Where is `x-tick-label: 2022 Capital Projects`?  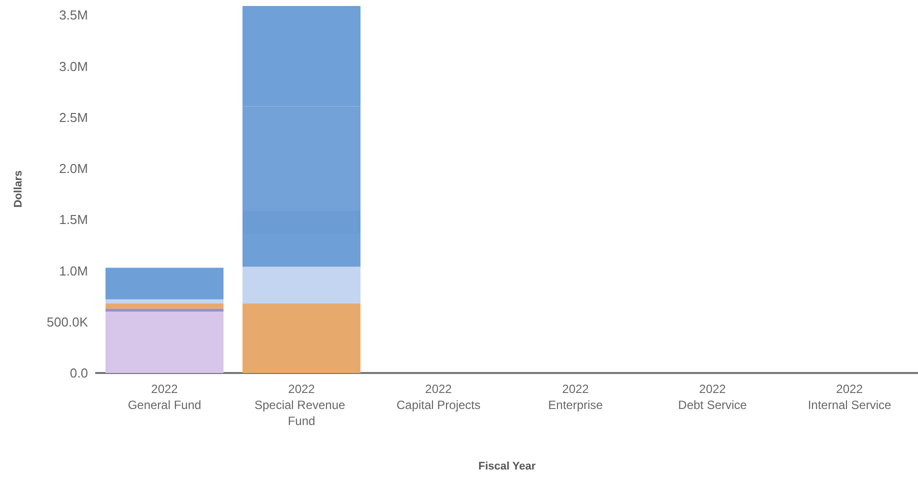
x-tick-label: 2022 Capital Projects is located at coordinates (438, 397).